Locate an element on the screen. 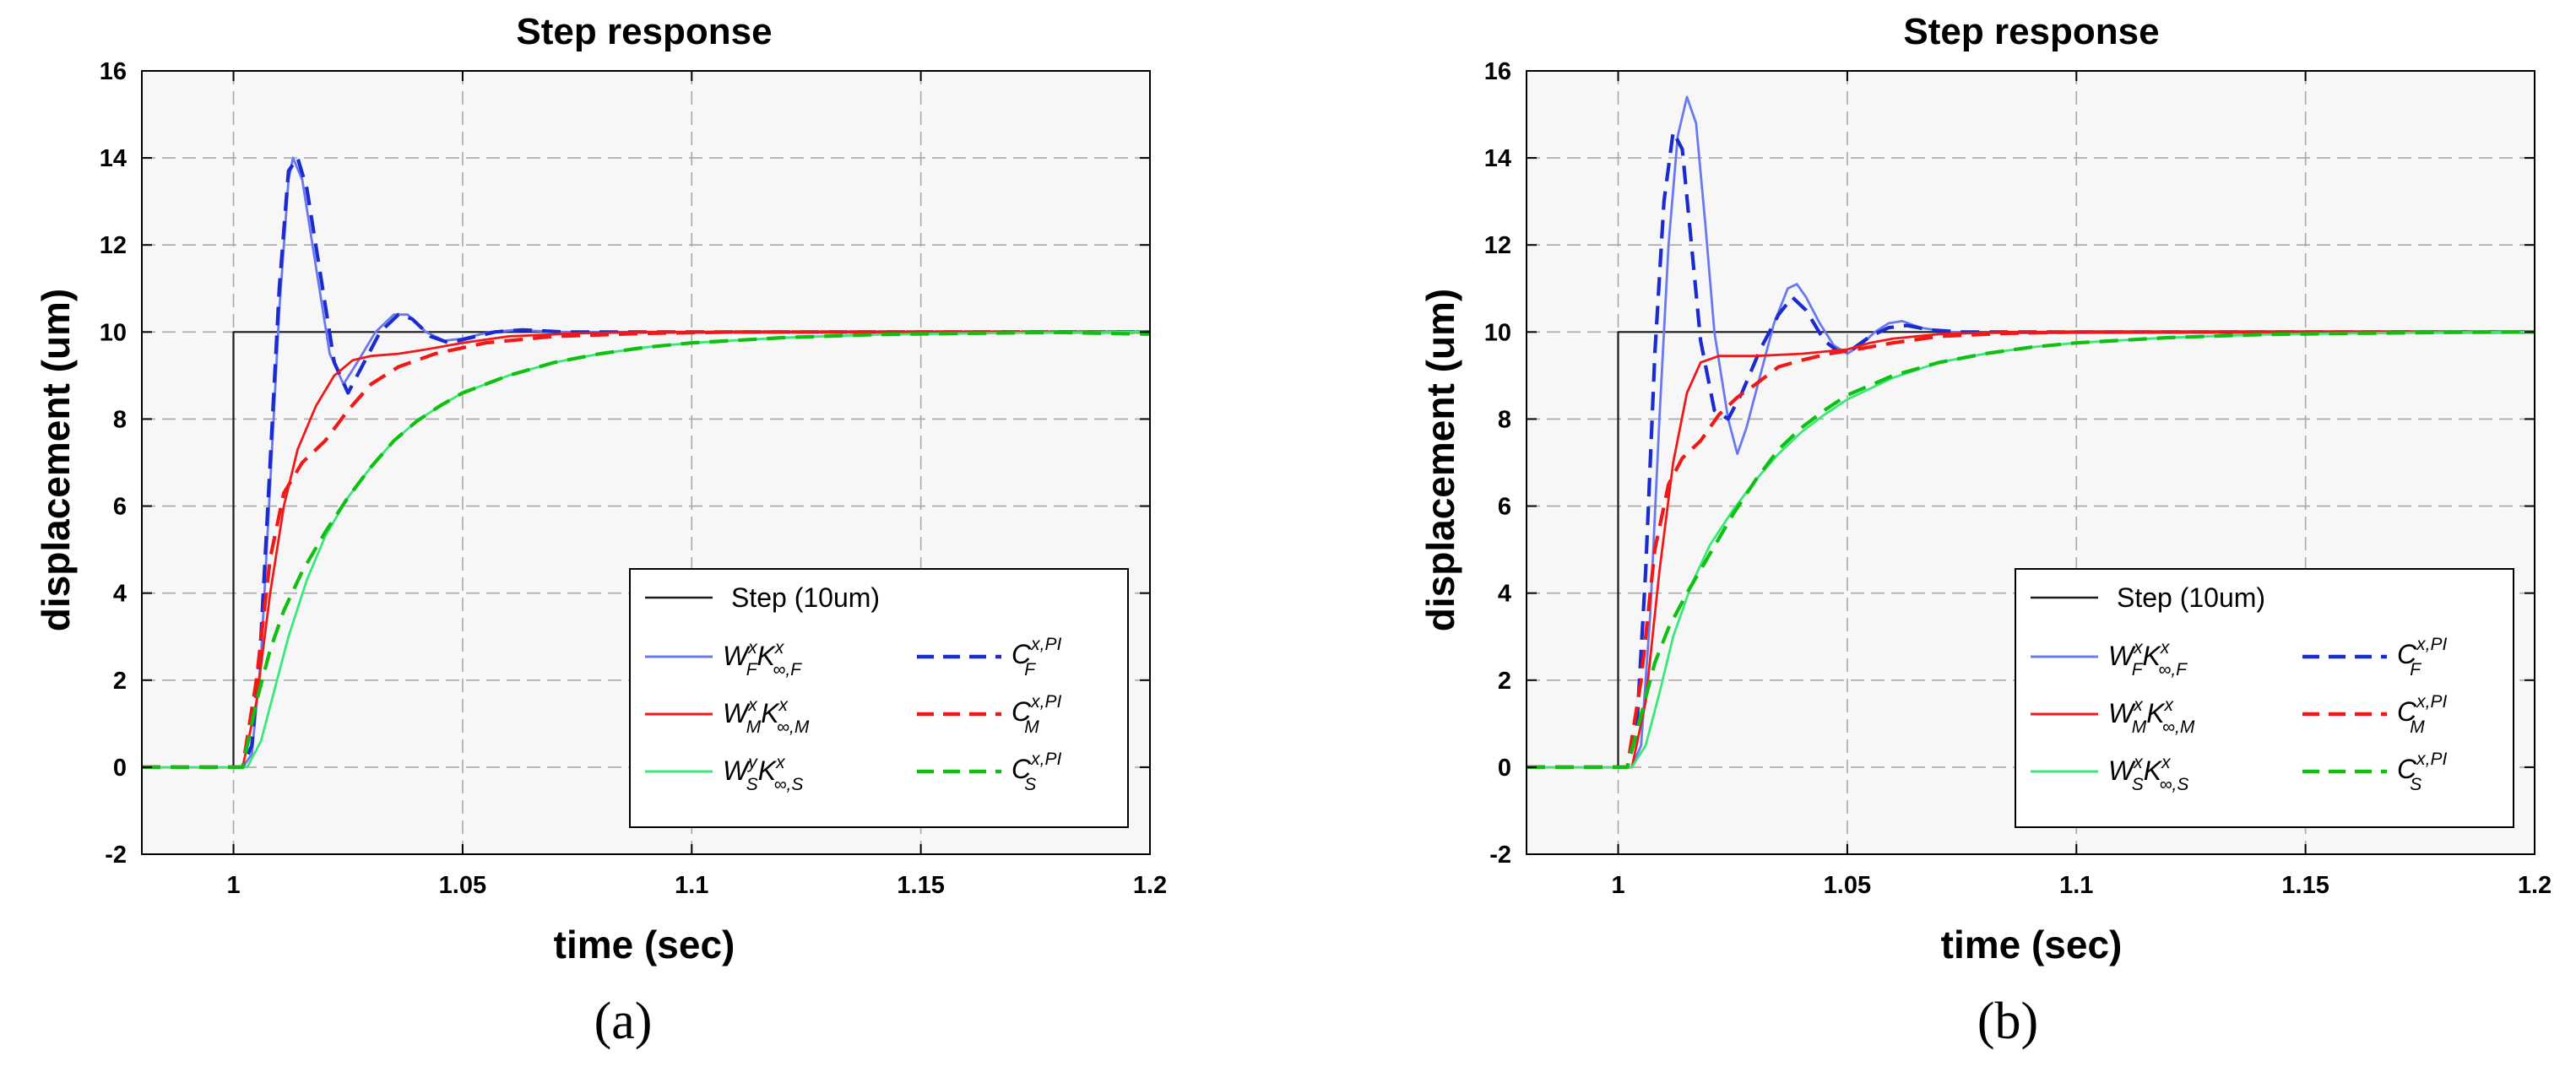 This screenshot has height=1072, width=2576. legend-label: Wy SKx ∞,S is located at coordinates (763, 773).